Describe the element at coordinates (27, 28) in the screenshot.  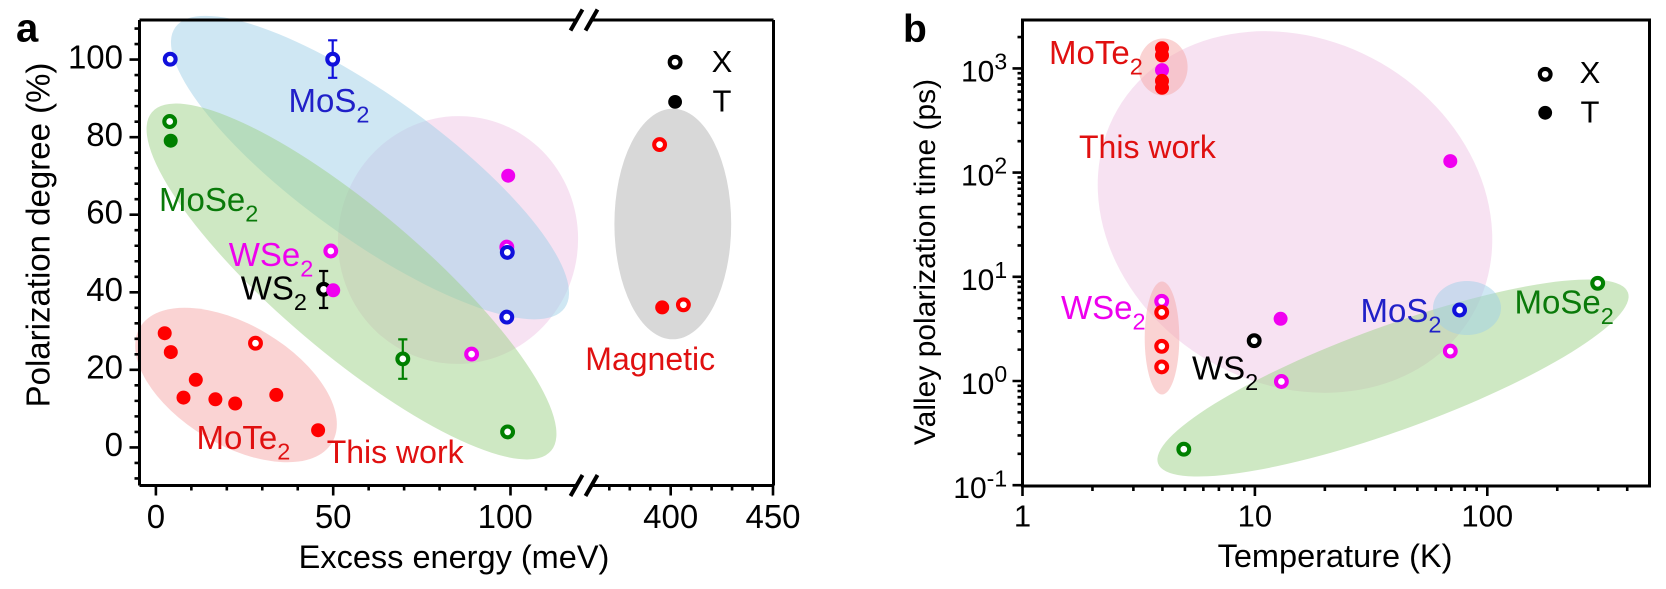
I see `svg-text: a` at that location.